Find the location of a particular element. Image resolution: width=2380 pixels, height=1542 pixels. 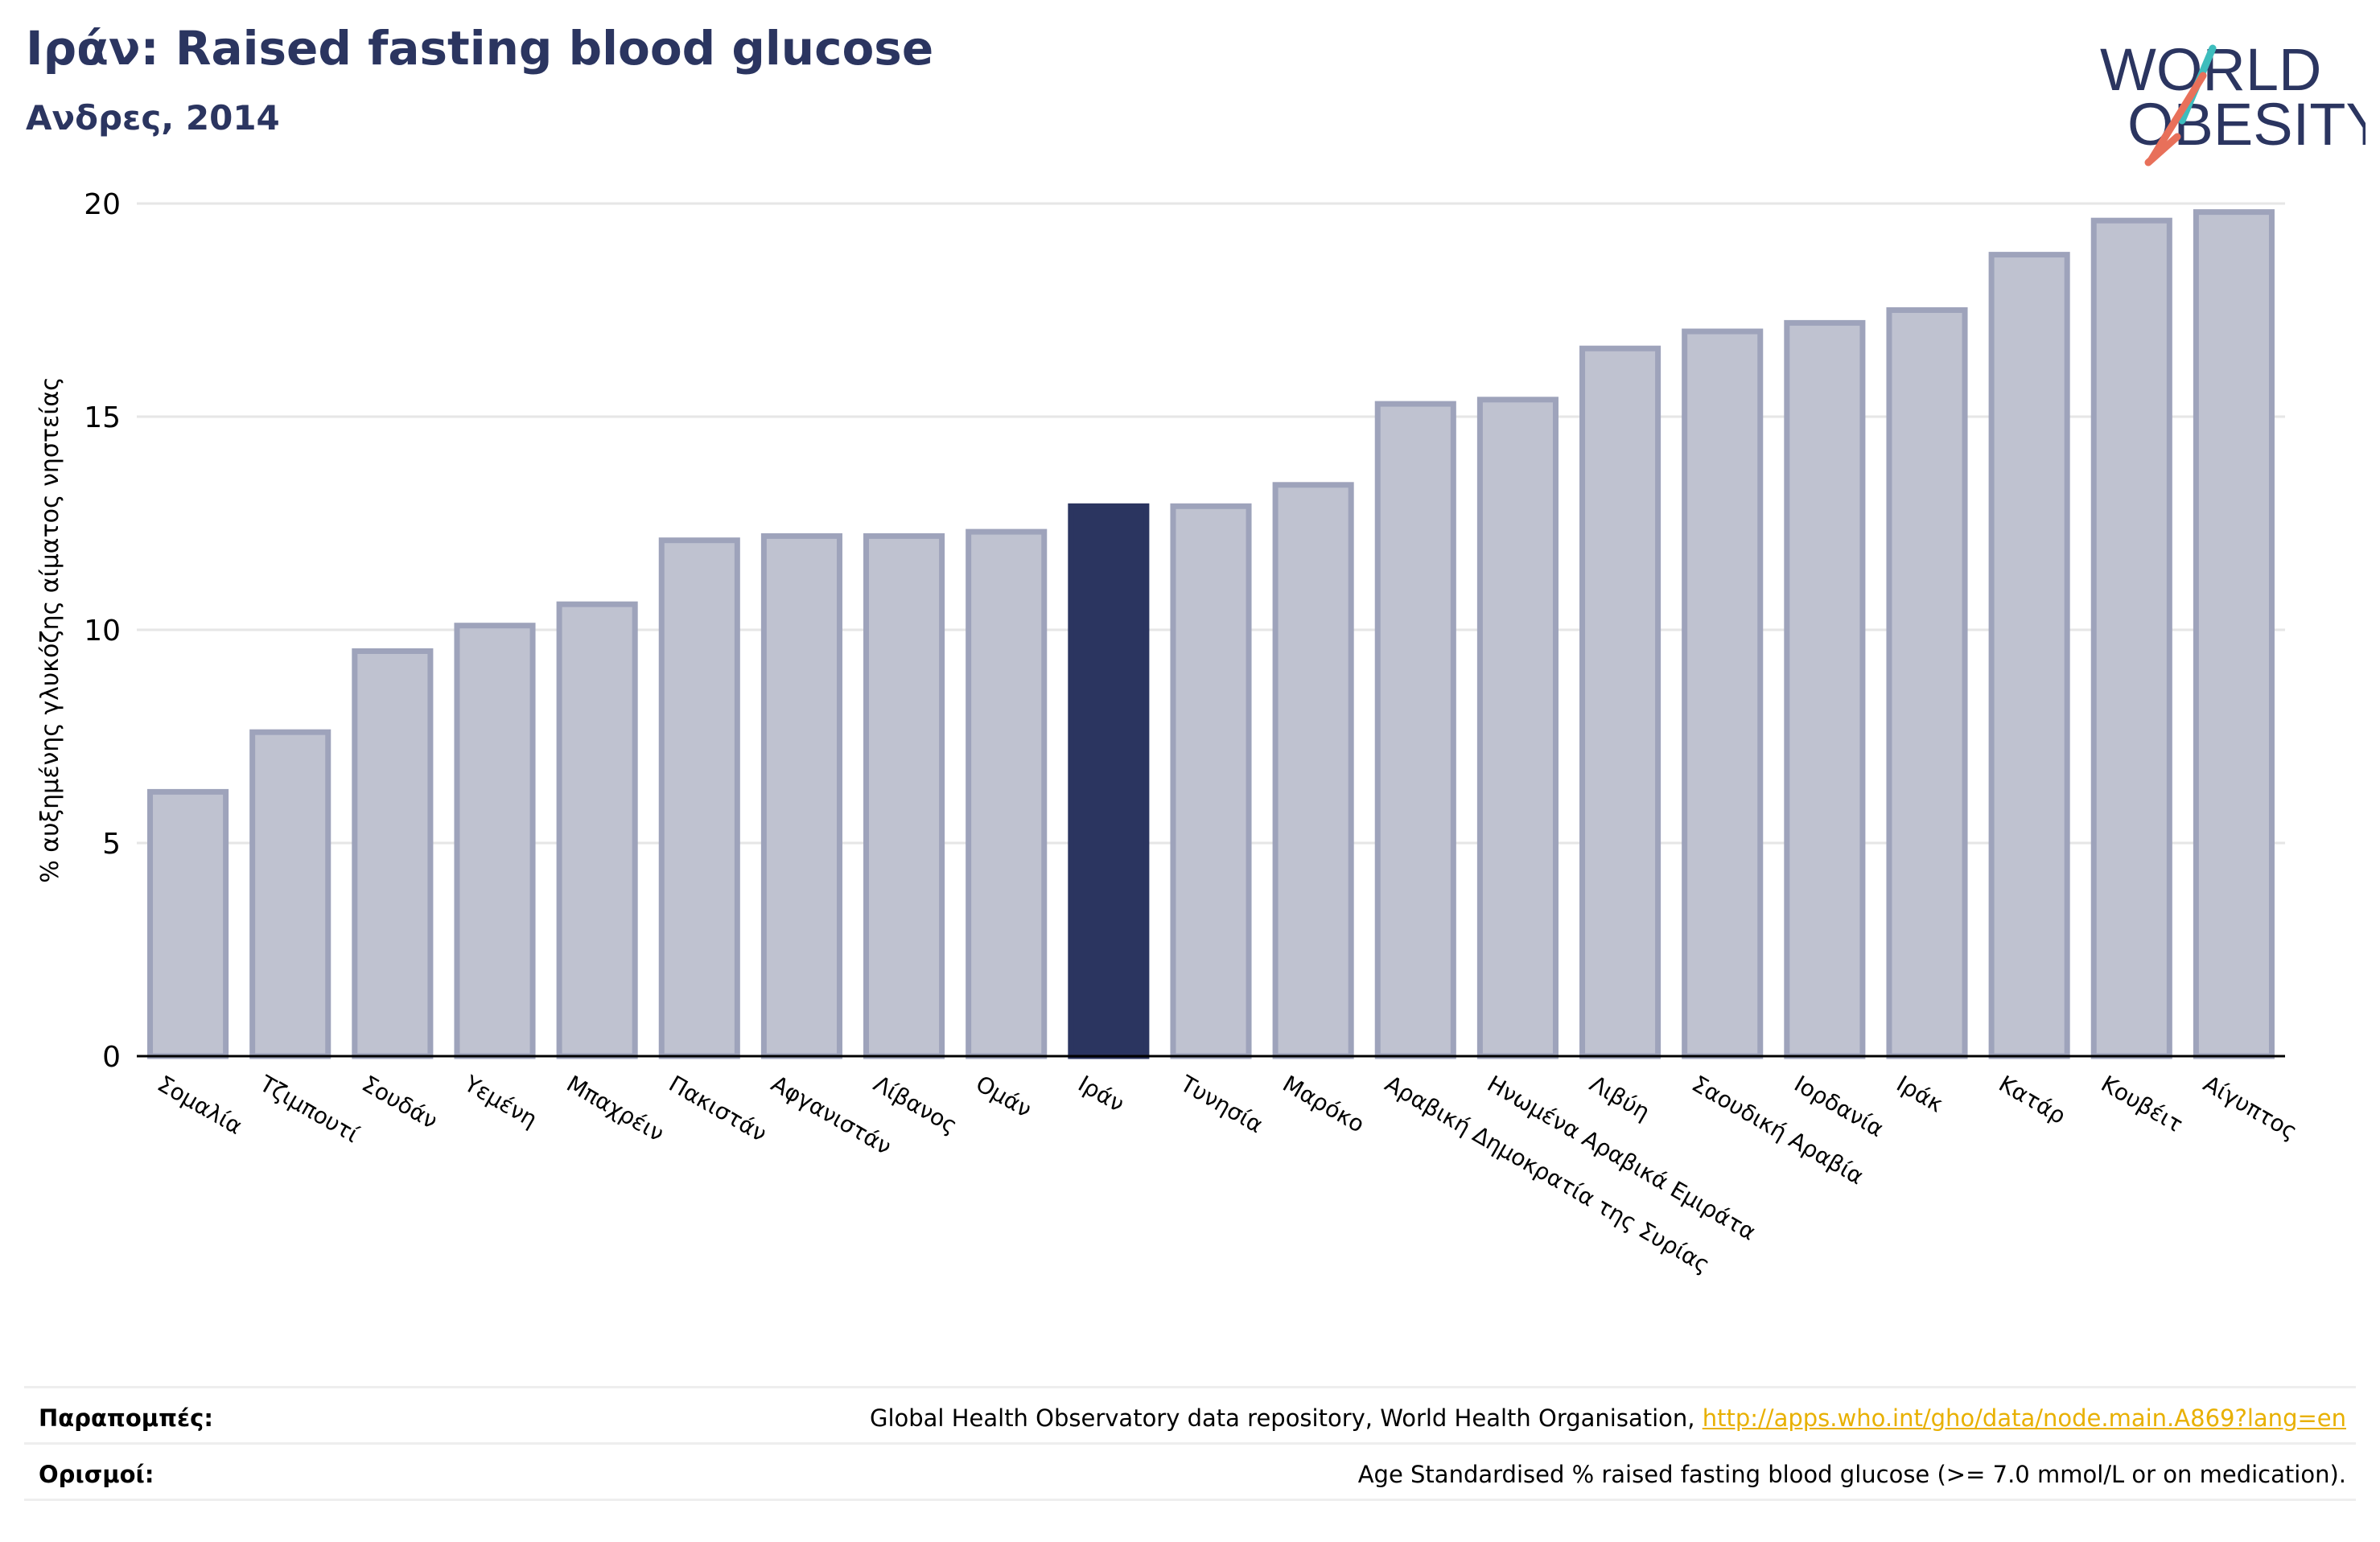

page-title: Ιράν: Raised fasting blood glucose is located at coordinates (480, 48).